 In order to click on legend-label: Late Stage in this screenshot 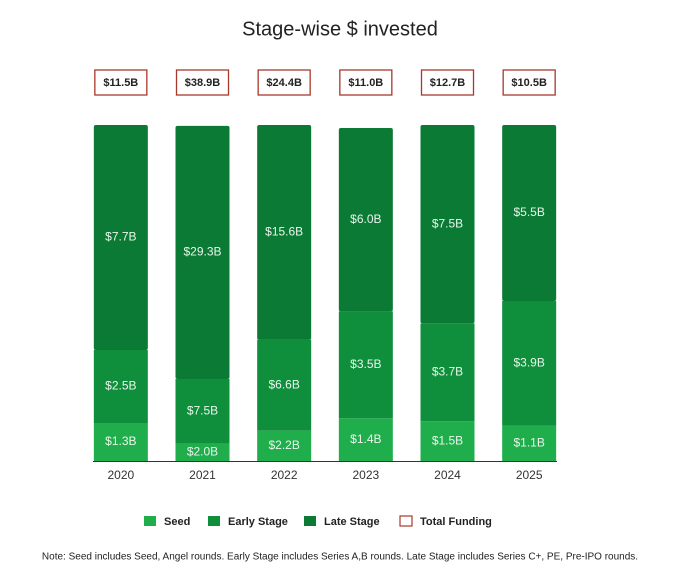, I will do `click(352, 522)`.